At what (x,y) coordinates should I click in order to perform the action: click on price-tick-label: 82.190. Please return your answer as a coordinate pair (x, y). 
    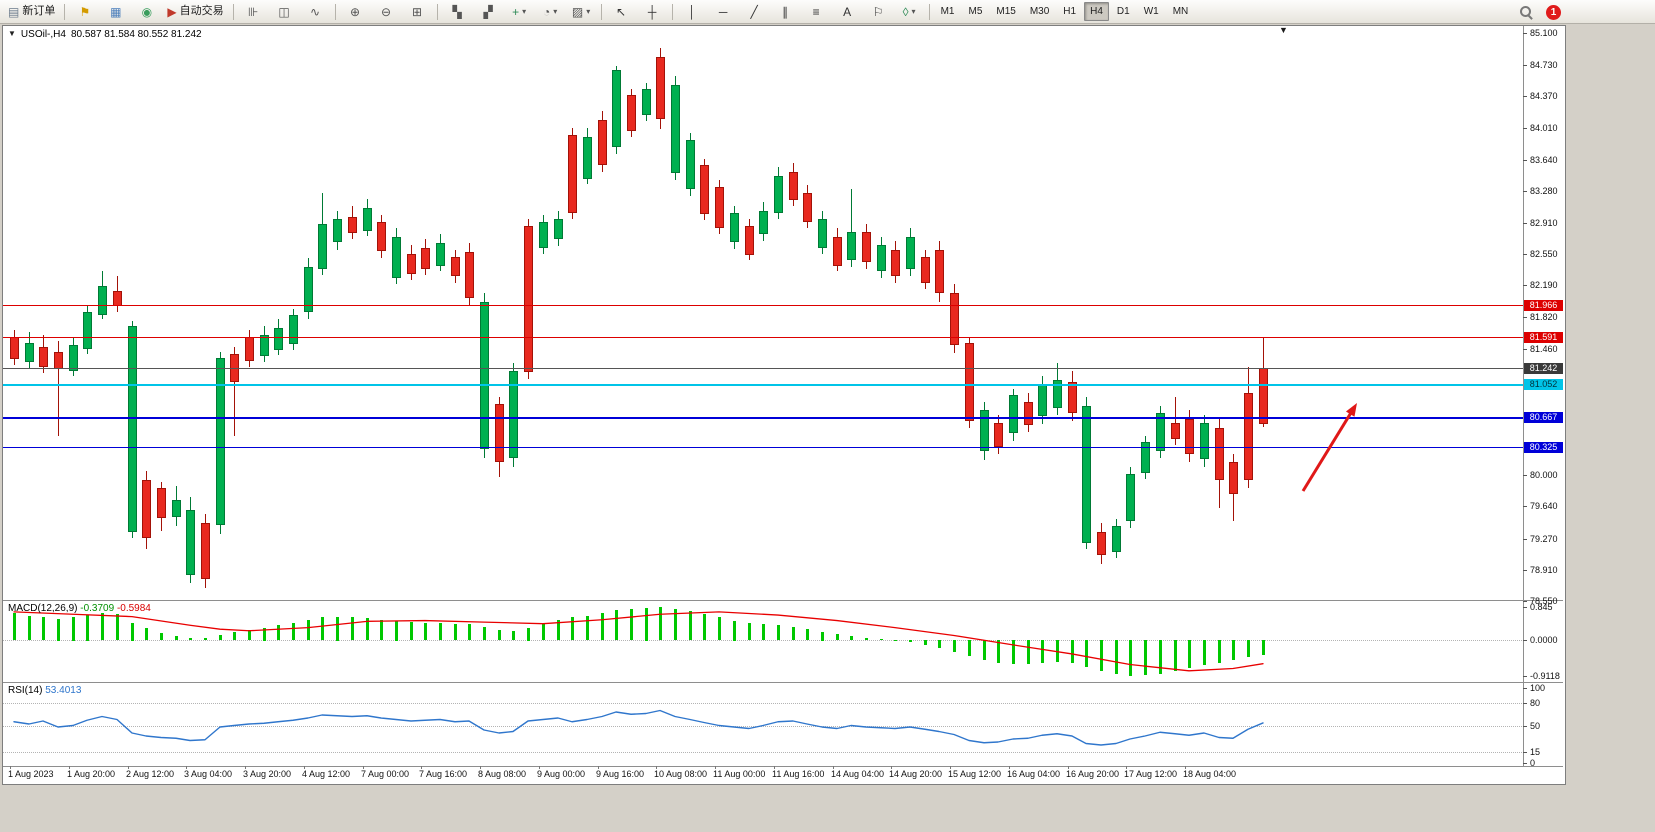
    Looking at the image, I should click on (1544, 285).